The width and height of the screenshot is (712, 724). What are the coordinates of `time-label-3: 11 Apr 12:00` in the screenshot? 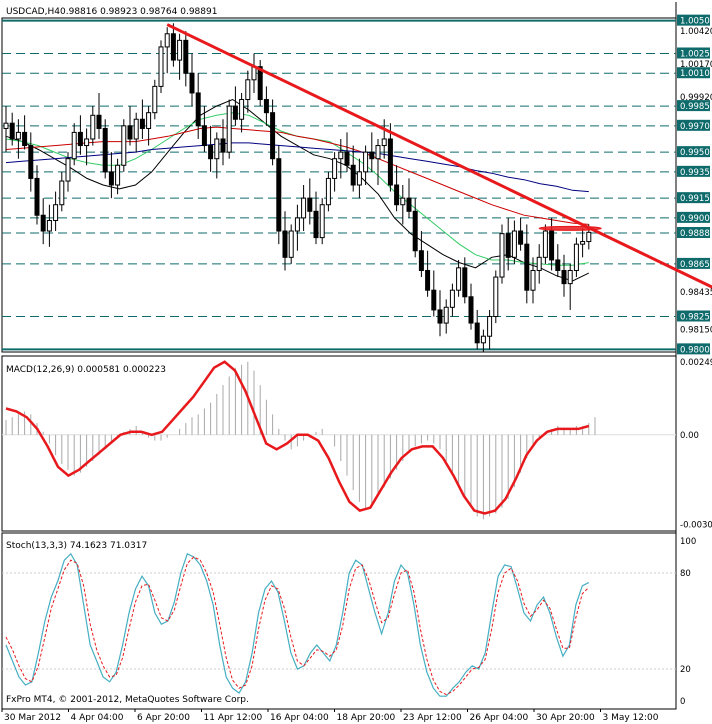 It's located at (233, 718).